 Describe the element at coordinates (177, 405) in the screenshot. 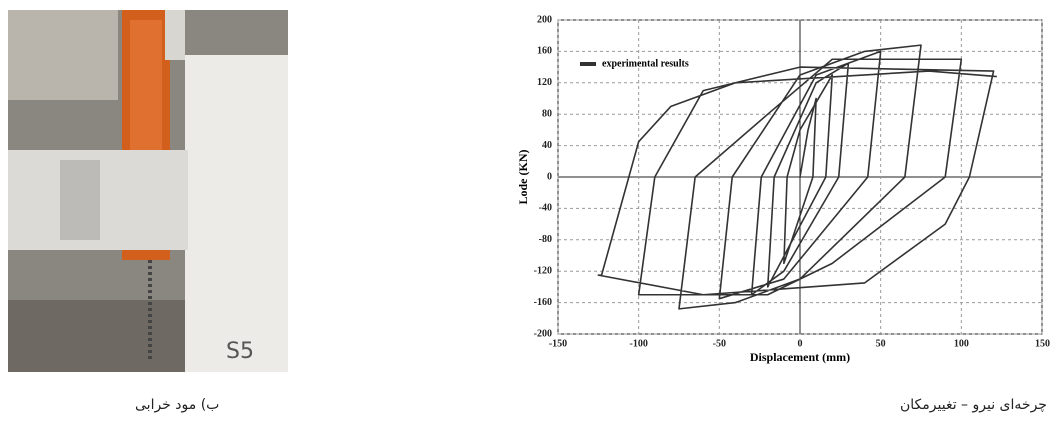

I see `caption: ب) مود خرابی` at that location.